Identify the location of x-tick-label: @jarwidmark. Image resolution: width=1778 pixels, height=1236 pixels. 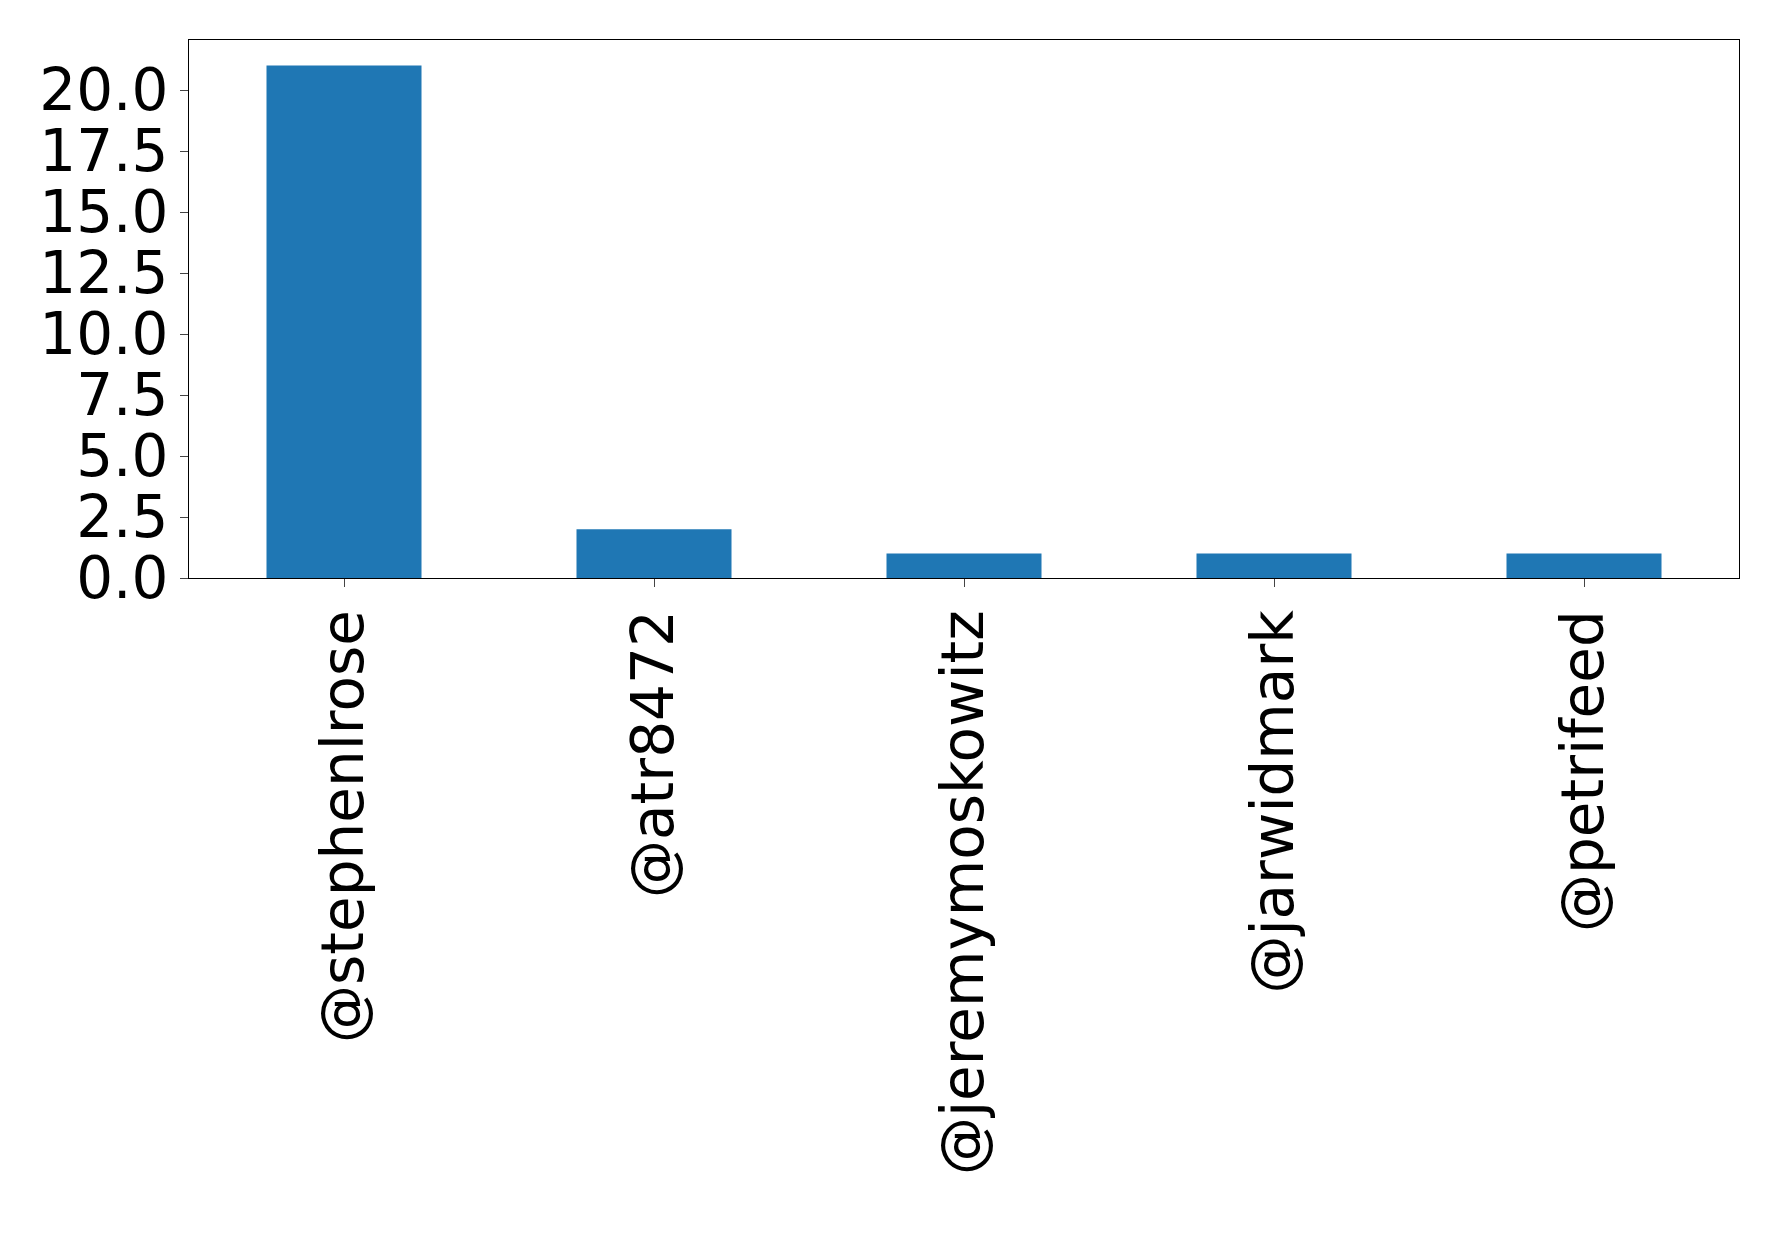
(1272, 801).